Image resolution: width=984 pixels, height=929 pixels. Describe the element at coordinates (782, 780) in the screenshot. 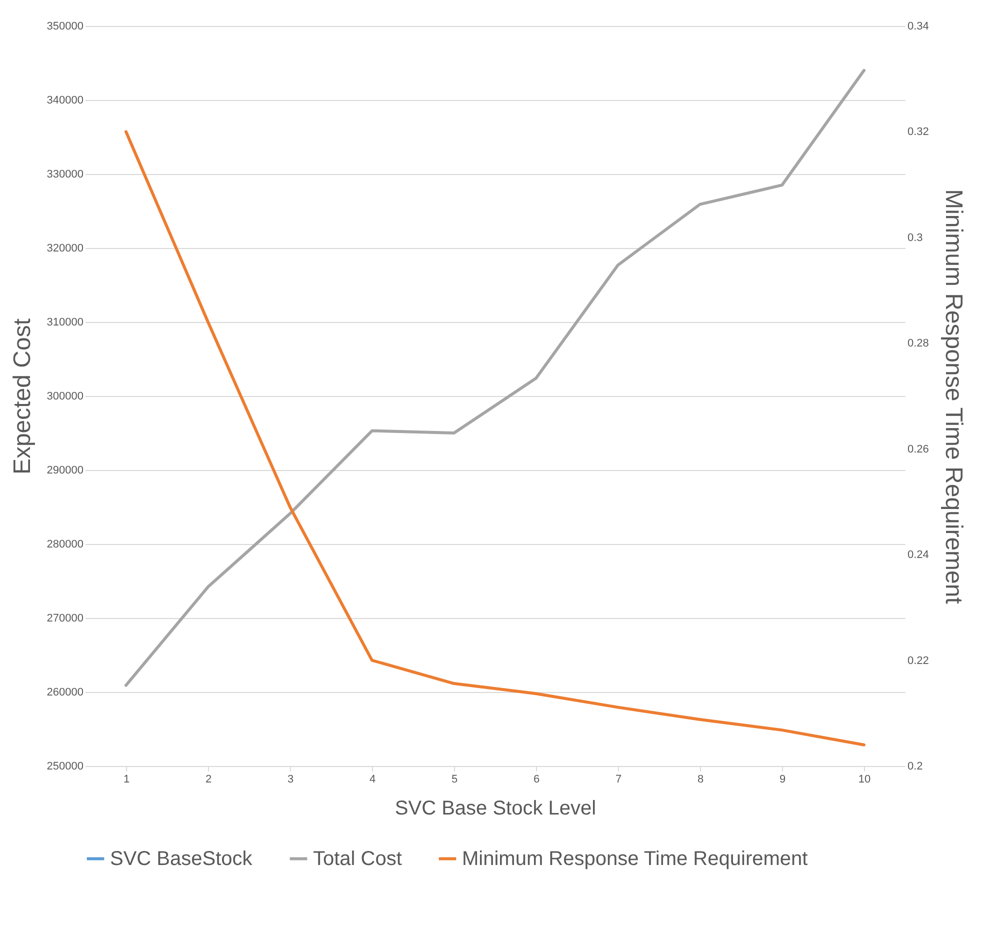

I see `x-tick-label: 9` at that location.